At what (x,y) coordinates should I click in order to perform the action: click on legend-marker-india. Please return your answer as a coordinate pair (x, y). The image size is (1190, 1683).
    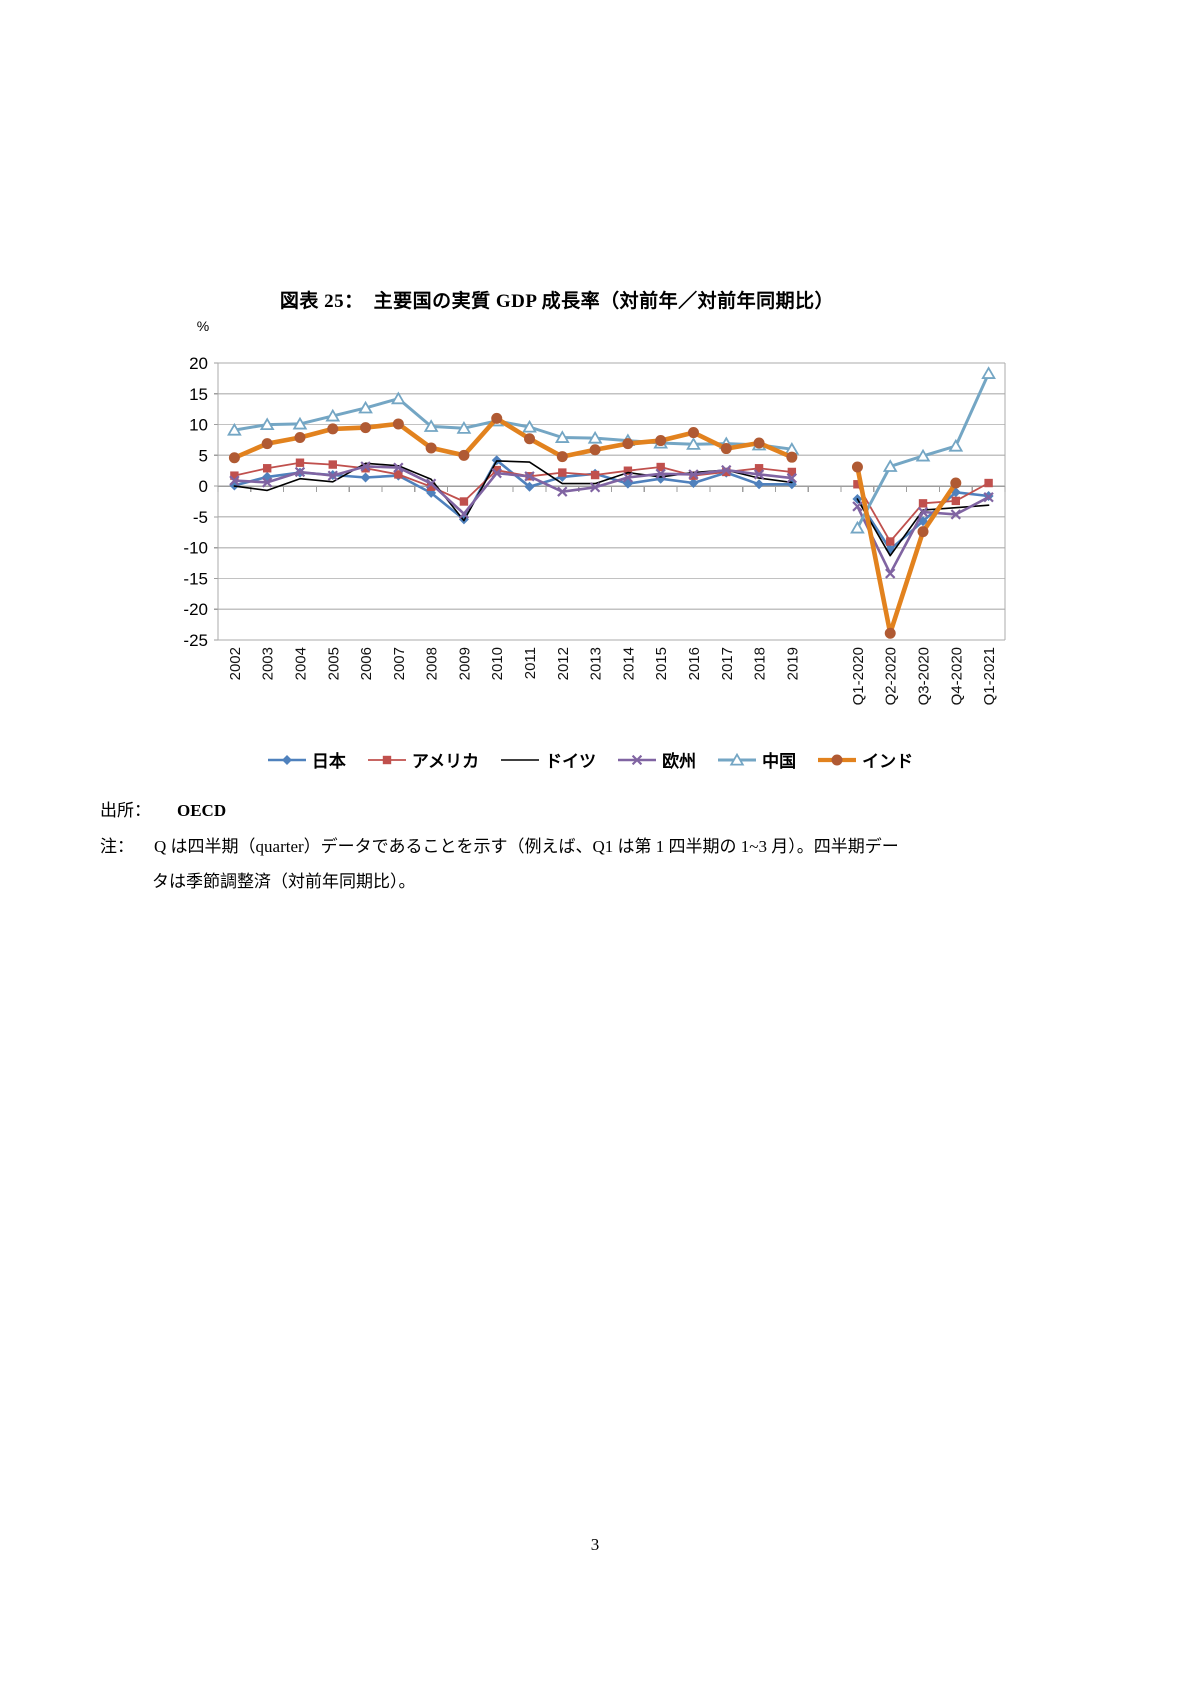
    Looking at the image, I should click on (837, 759).